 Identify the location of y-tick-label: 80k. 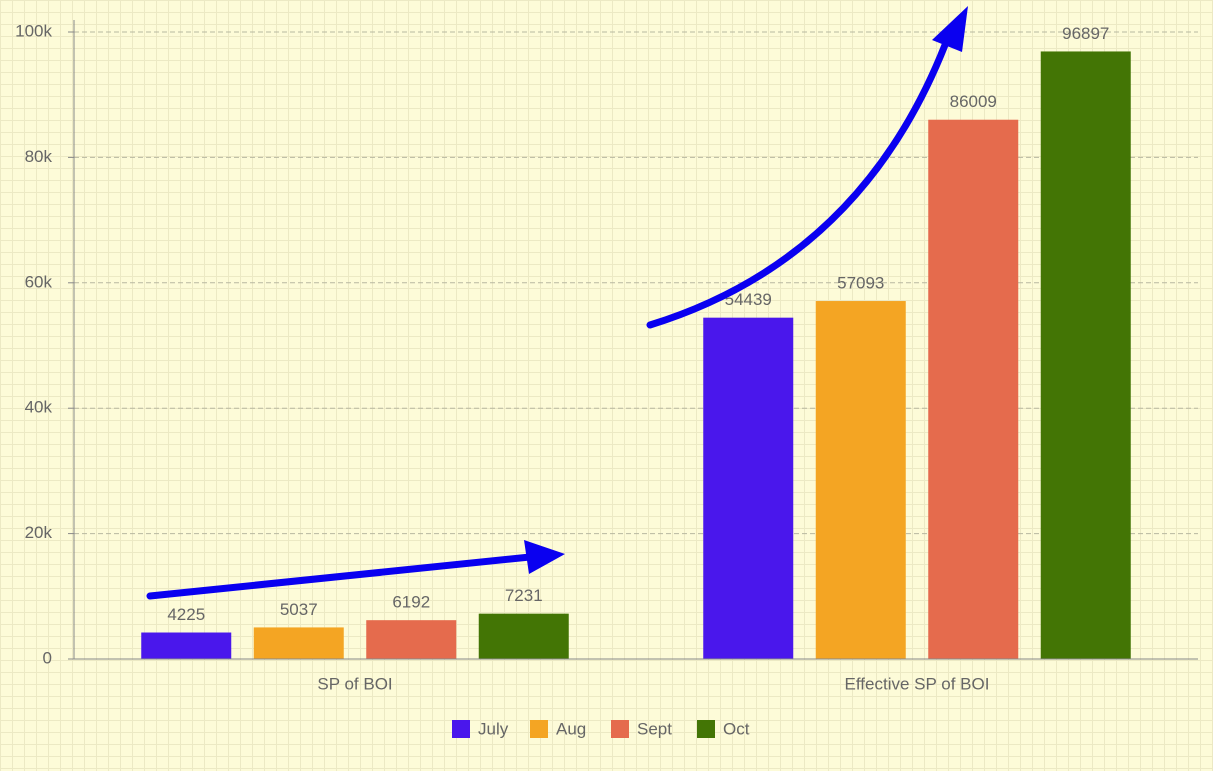
(39, 156).